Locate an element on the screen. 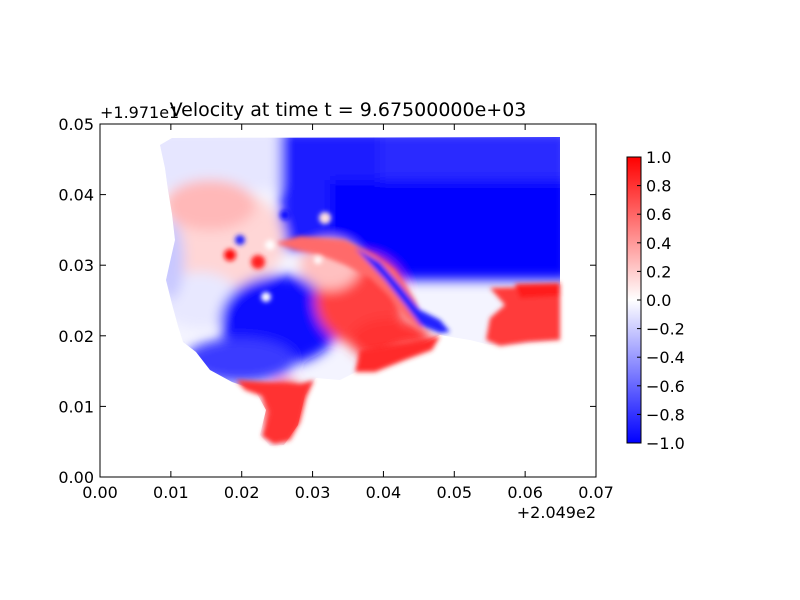  chart-title: Velocity at time t = 9.67500000e+03 is located at coordinates (348, 110).